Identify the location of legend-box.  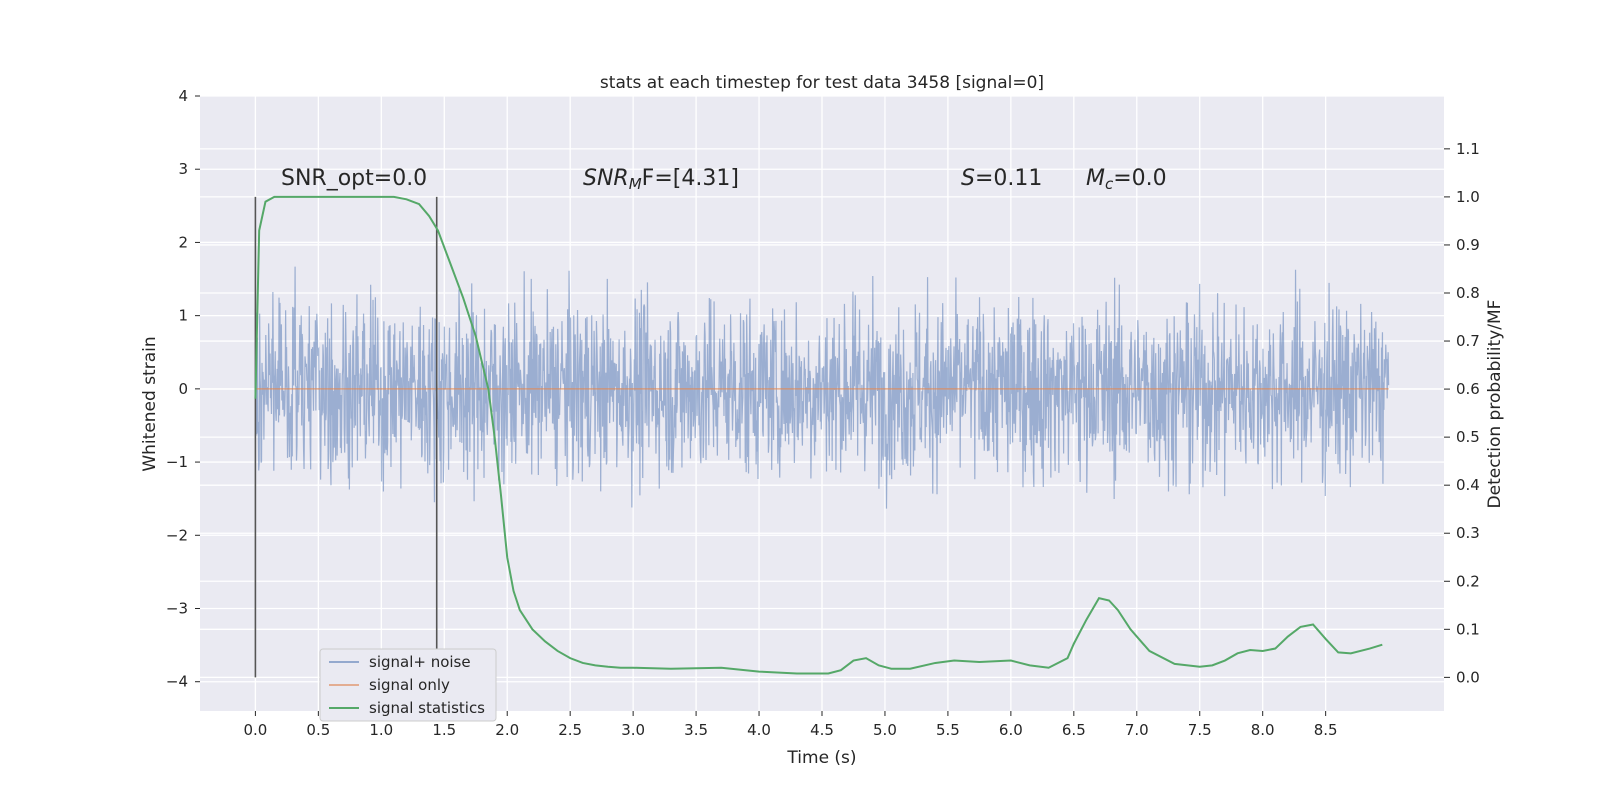
(408, 685).